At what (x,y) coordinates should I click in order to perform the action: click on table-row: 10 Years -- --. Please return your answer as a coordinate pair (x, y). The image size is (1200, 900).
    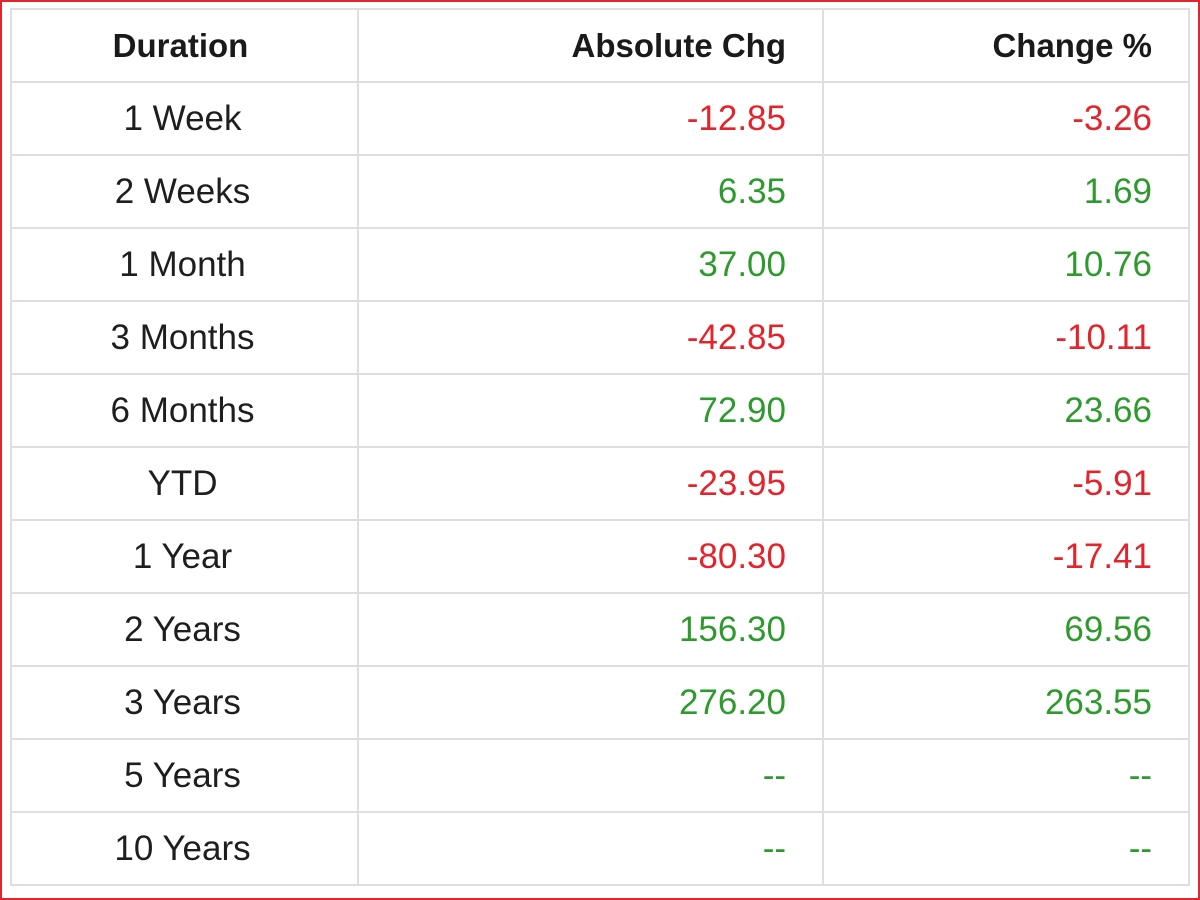
    Looking at the image, I should click on (600, 848).